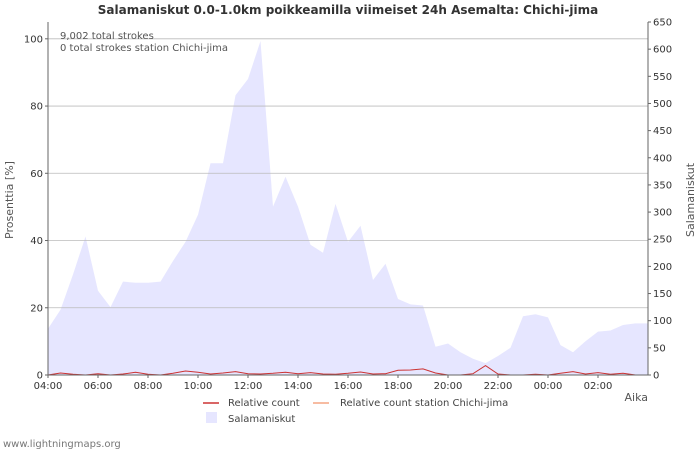  What do you see at coordinates (98, 386) in the screenshot?
I see `x-tick-label: 06:00` at bounding box center [98, 386].